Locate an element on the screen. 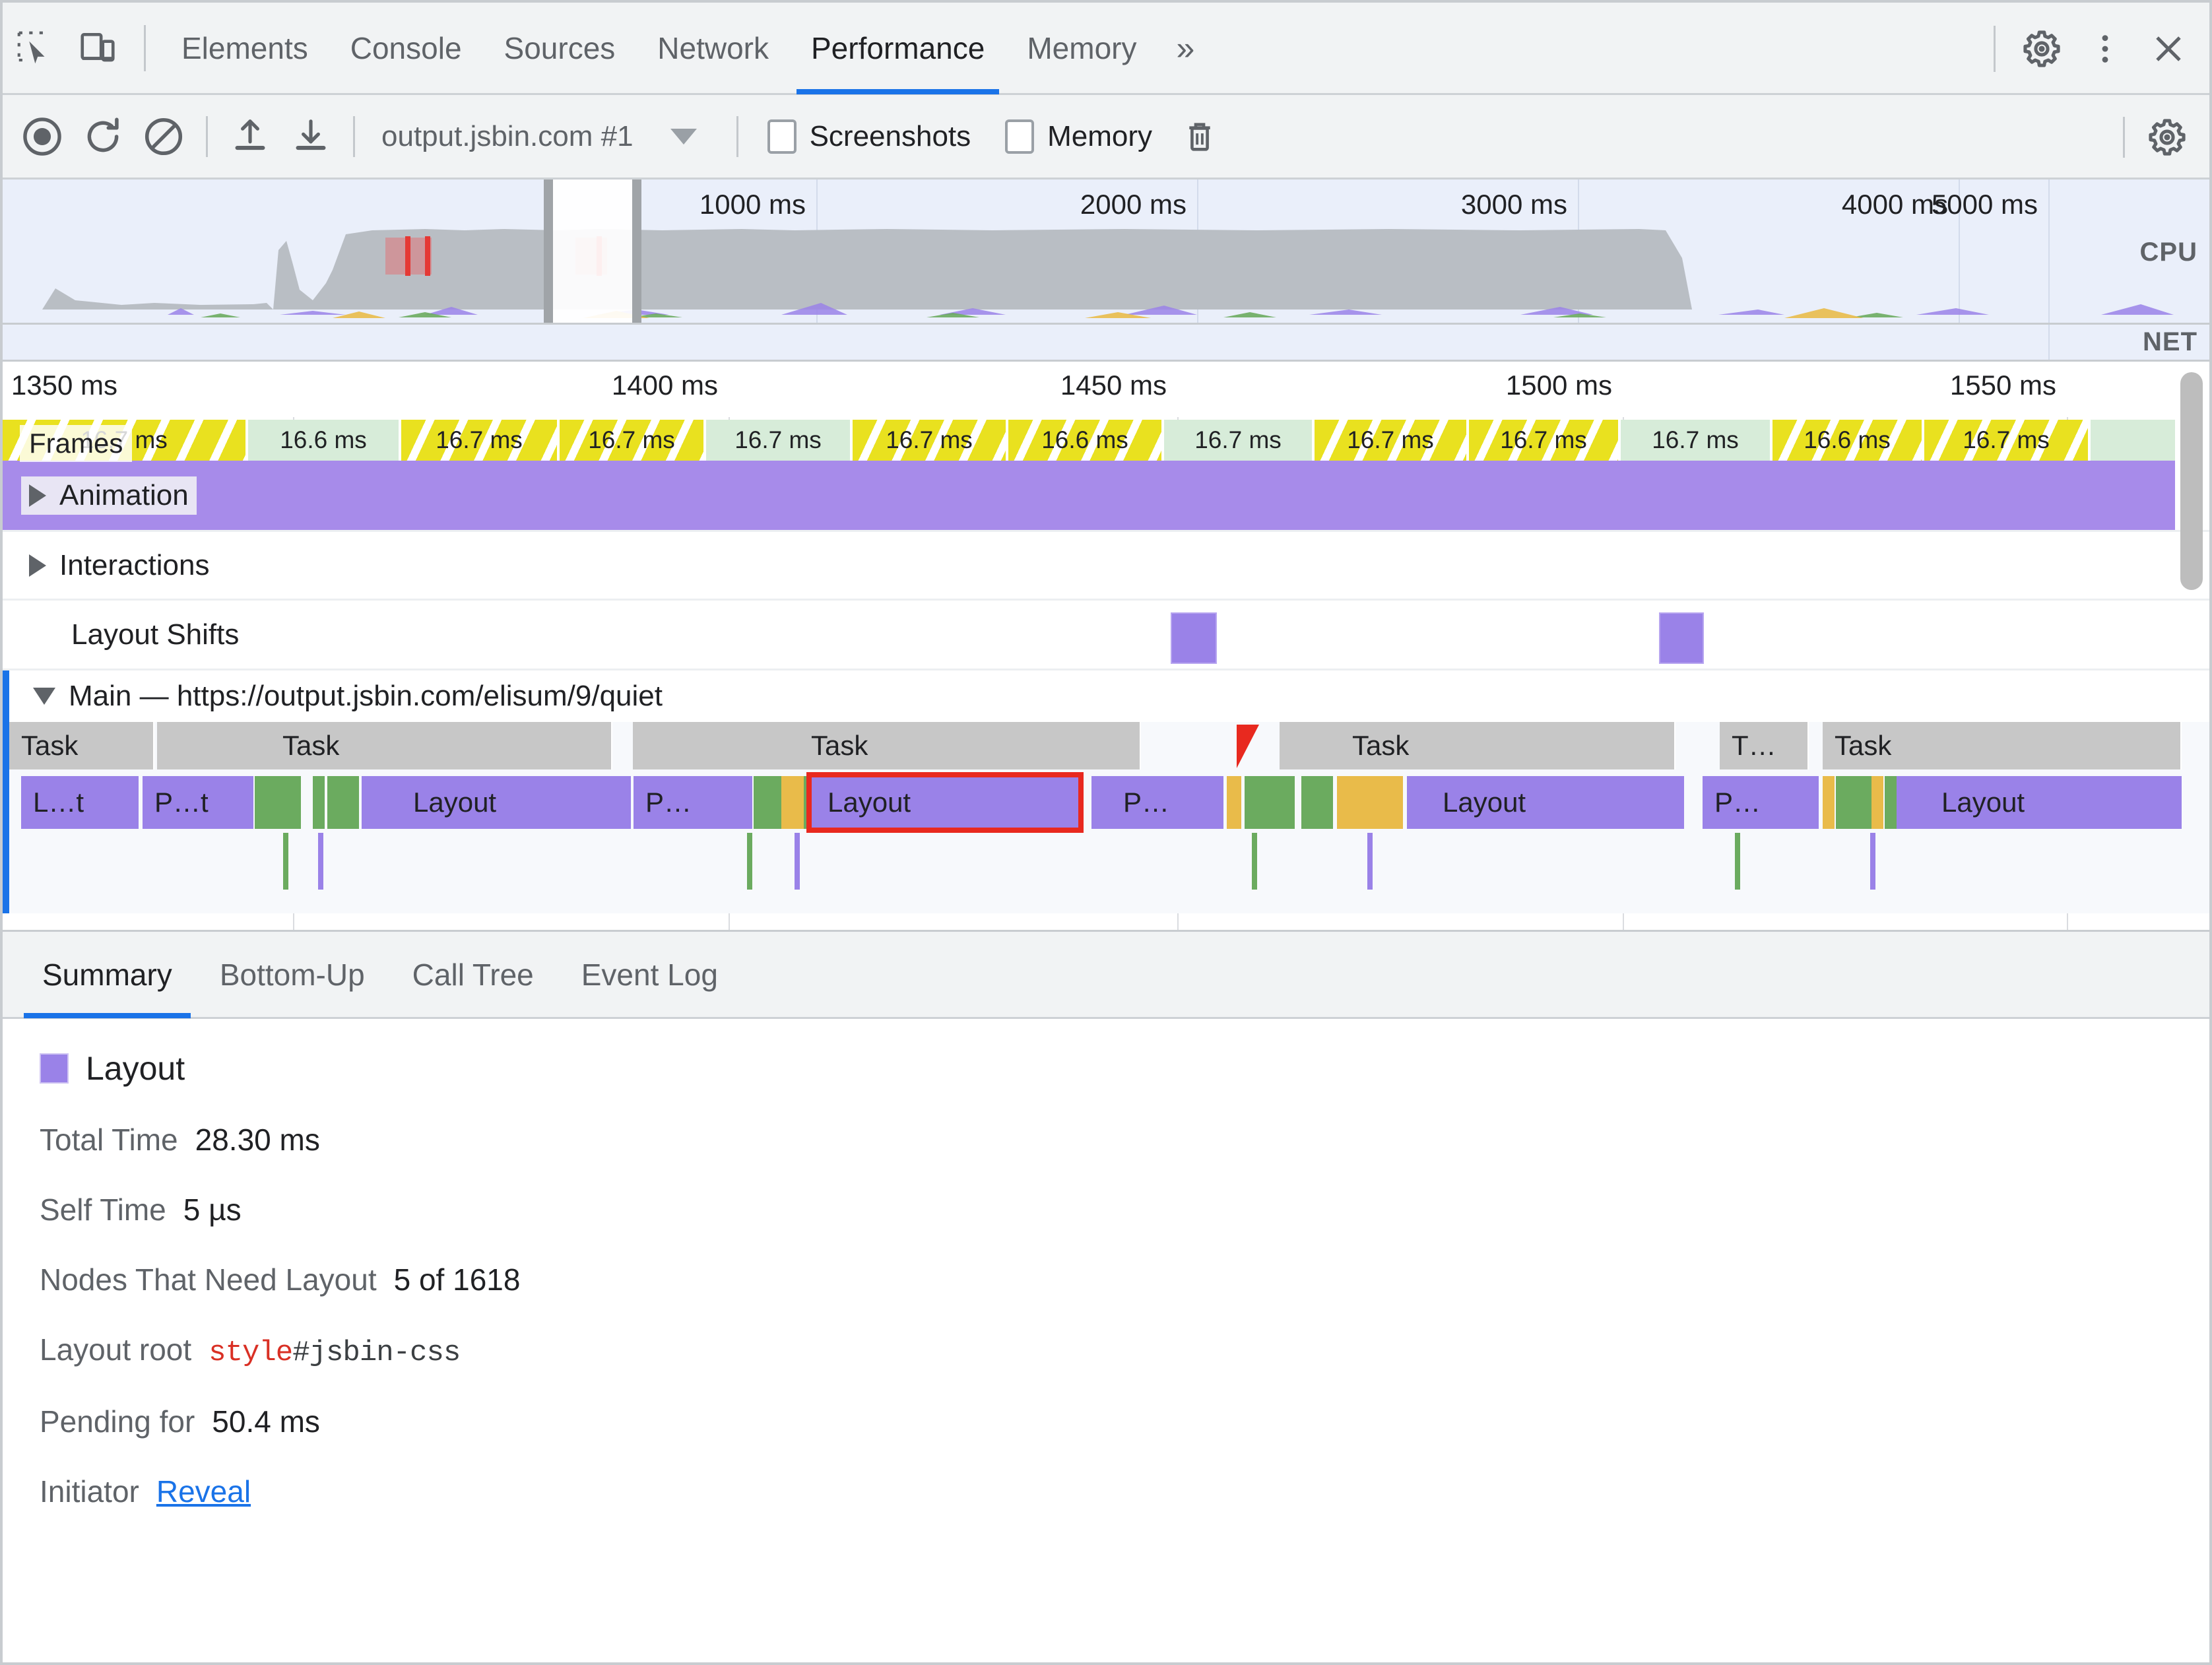 This screenshot has height=1665, width=2212. timeline-scrollbar is located at coordinates (2191, 481).